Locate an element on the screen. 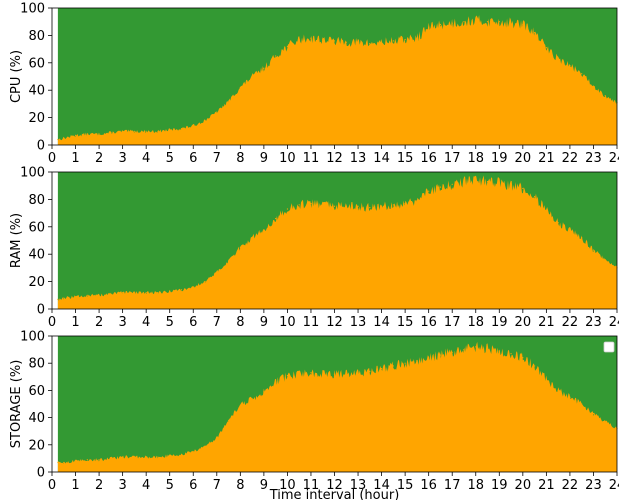 The image size is (619, 500). ram-x-tick-label: 20 is located at coordinates (523, 322).